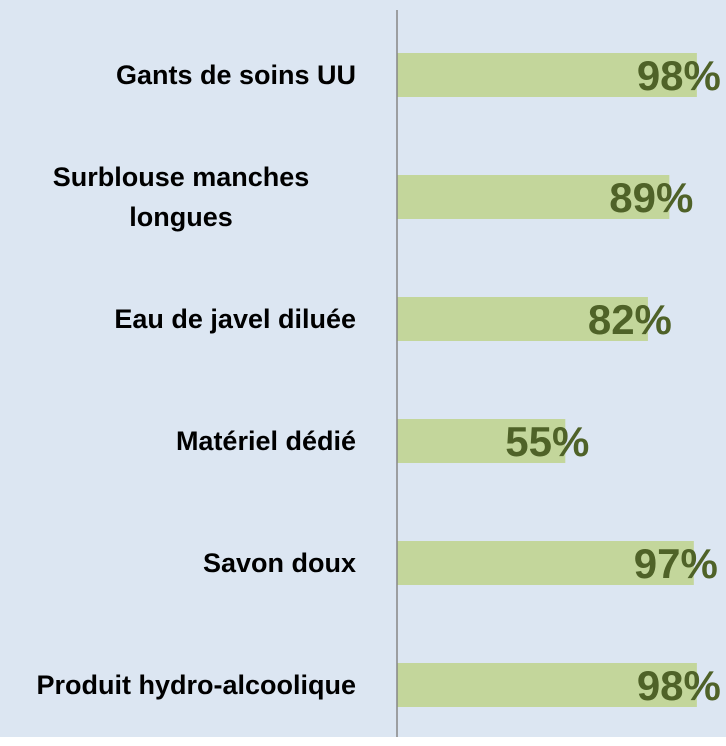  I want to click on value-label: 82%, so click(630, 319).